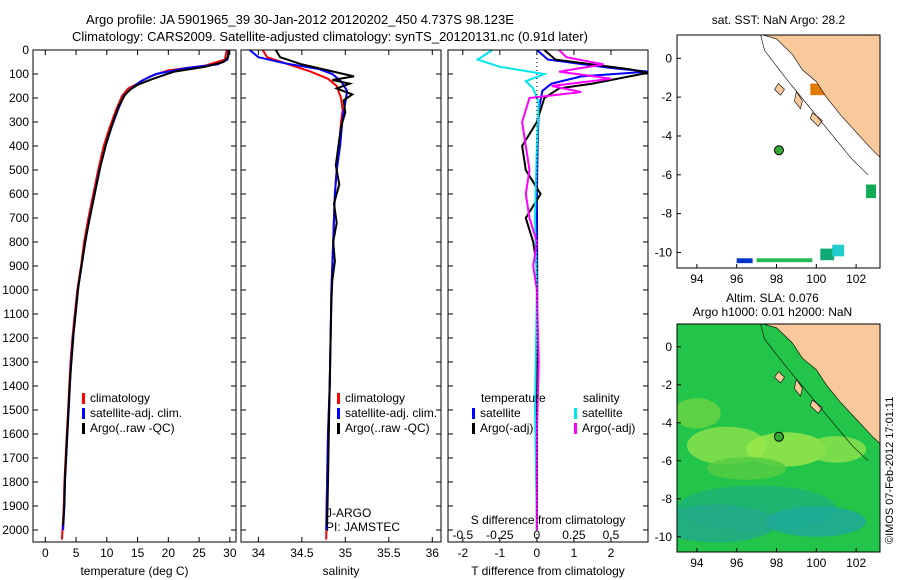  I want to click on temperature-ytick-label: 200, so click(19, 98).